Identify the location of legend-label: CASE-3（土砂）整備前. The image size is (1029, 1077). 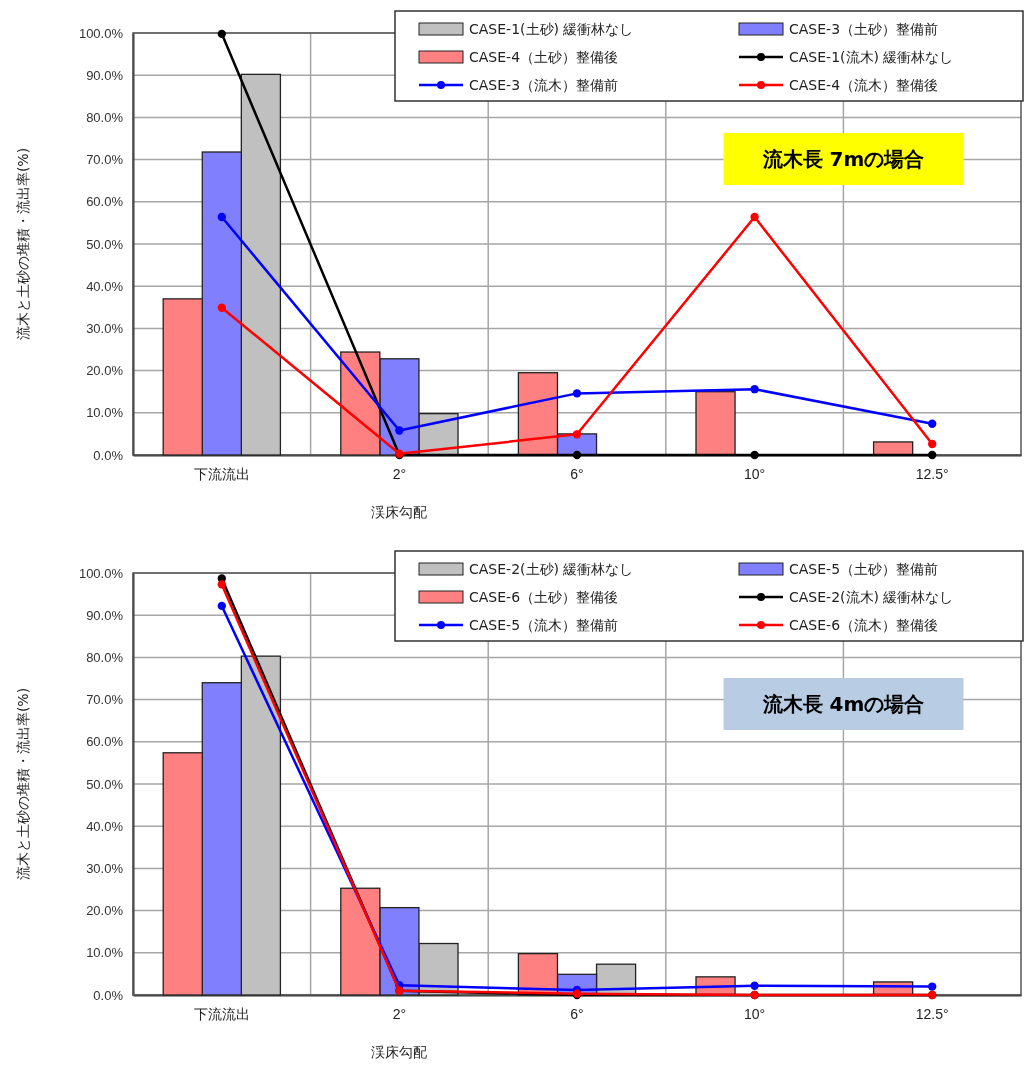
(864, 29).